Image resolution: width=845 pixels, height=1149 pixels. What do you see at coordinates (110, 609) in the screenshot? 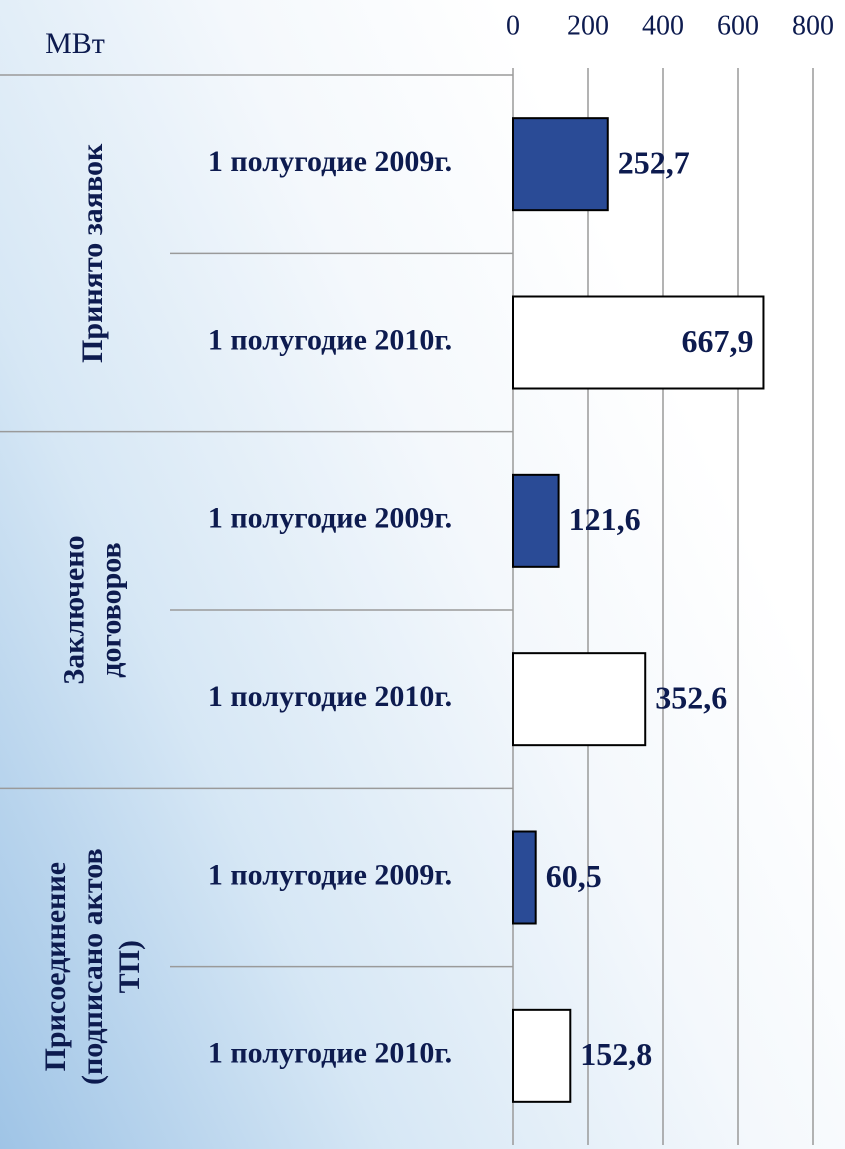
I see `group-label: договоров` at bounding box center [110, 609].